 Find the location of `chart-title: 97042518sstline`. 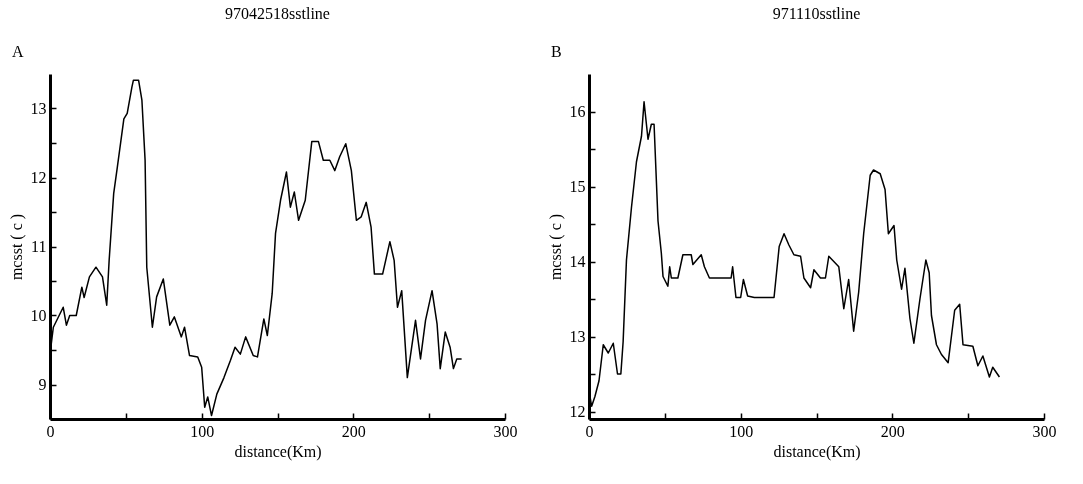

chart-title: 97042518sstline is located at coordinates (277, 13).